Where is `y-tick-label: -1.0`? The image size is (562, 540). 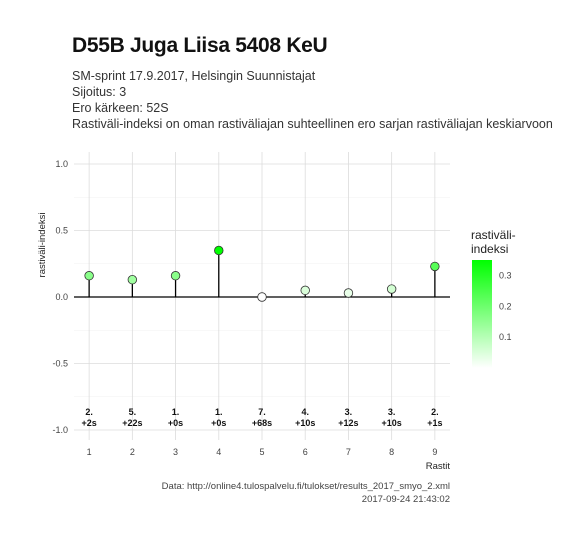 y-tick-label: -1.0 is located at coordinates (60, 430).